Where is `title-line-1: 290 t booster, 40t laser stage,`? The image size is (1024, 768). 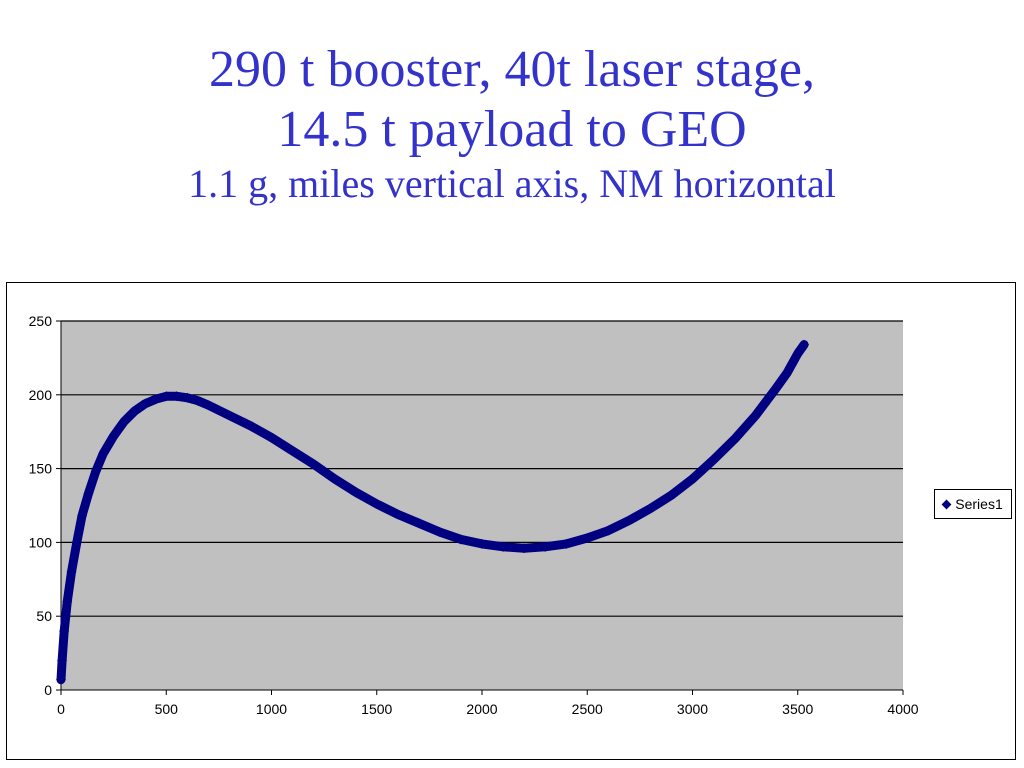
title-line-1: 290 t booster, 40t laser stage, is located at coordinates (512, 69).